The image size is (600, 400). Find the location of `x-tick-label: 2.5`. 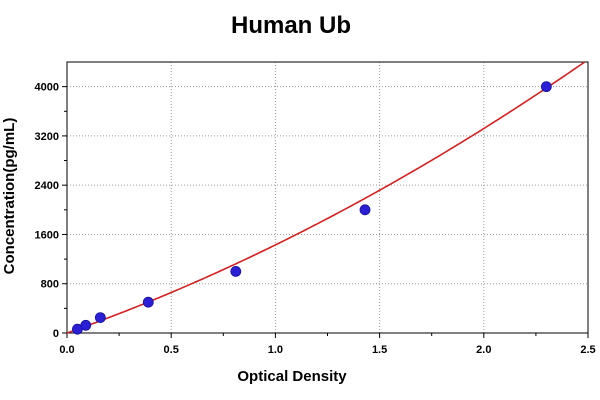

x-tick-label: 2.5 is located at coordinates (587, 350).